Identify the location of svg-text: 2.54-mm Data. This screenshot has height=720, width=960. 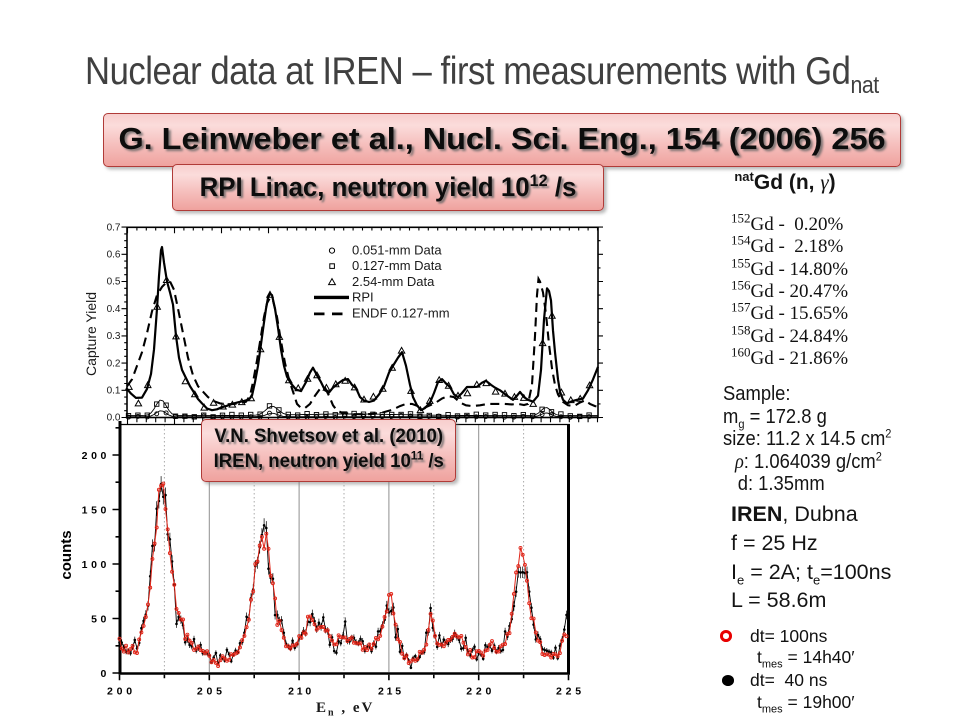
(393, 281).